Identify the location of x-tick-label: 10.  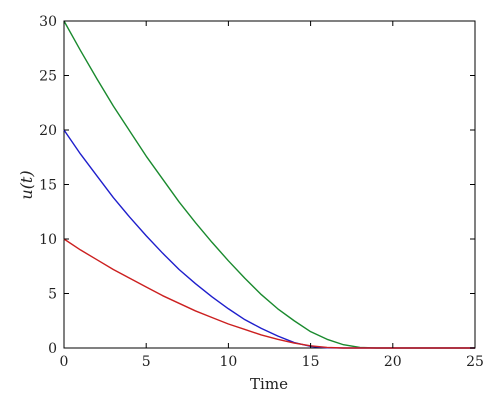
(228, 362).